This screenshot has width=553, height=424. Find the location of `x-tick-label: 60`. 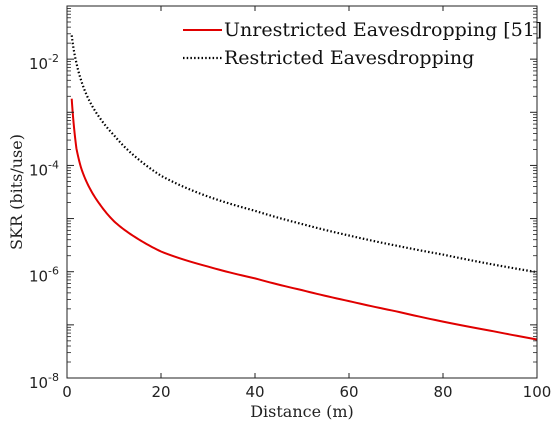

x-tick-label: 60 is located at coordinates (348, 392).